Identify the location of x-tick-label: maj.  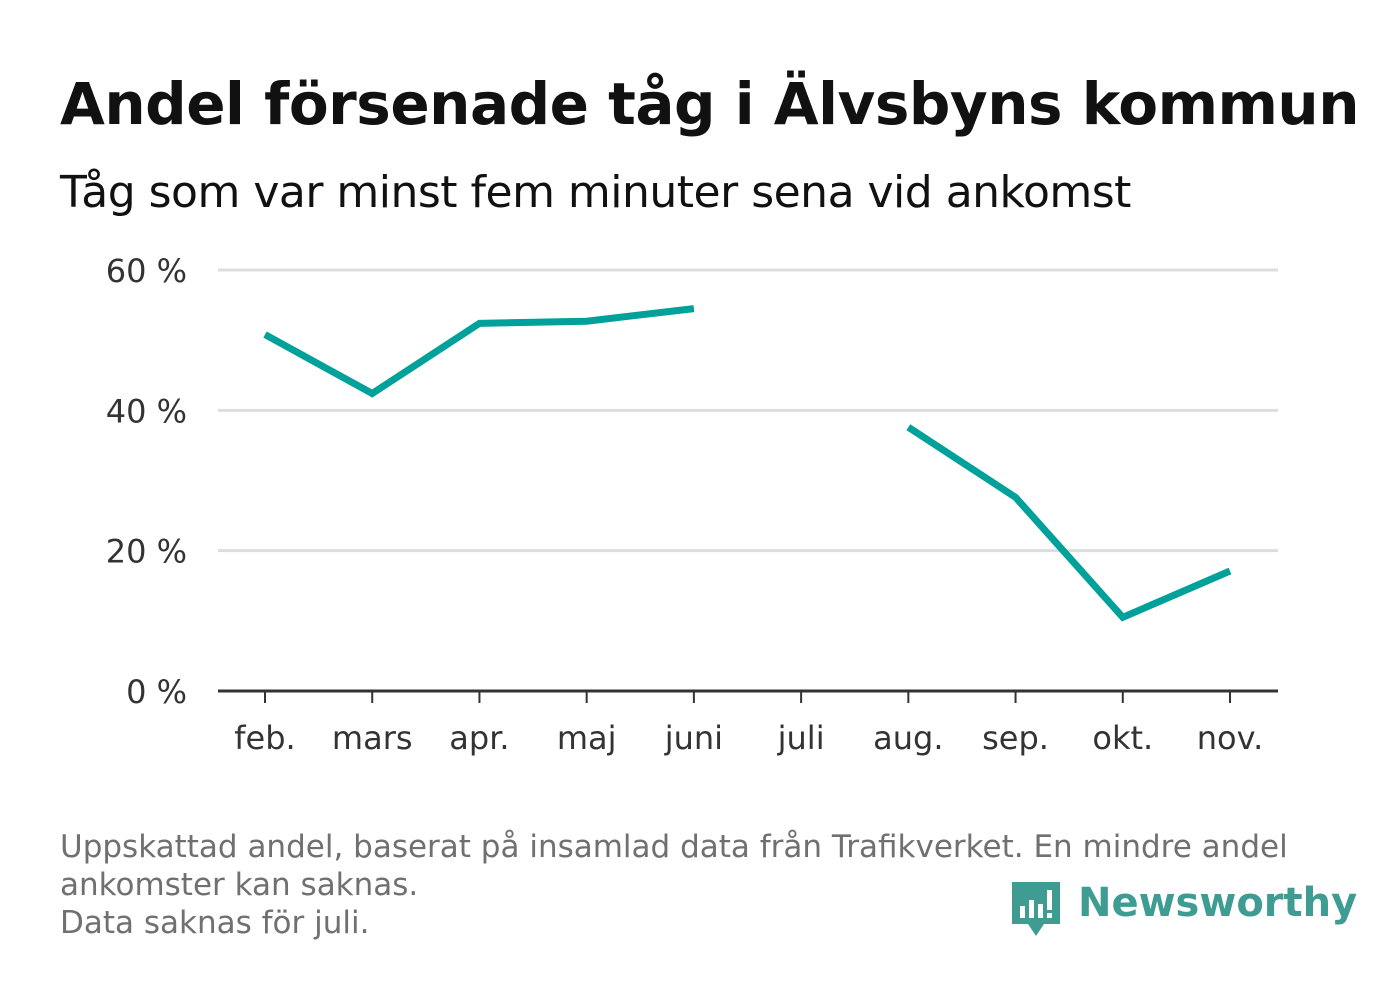
(587, 738).